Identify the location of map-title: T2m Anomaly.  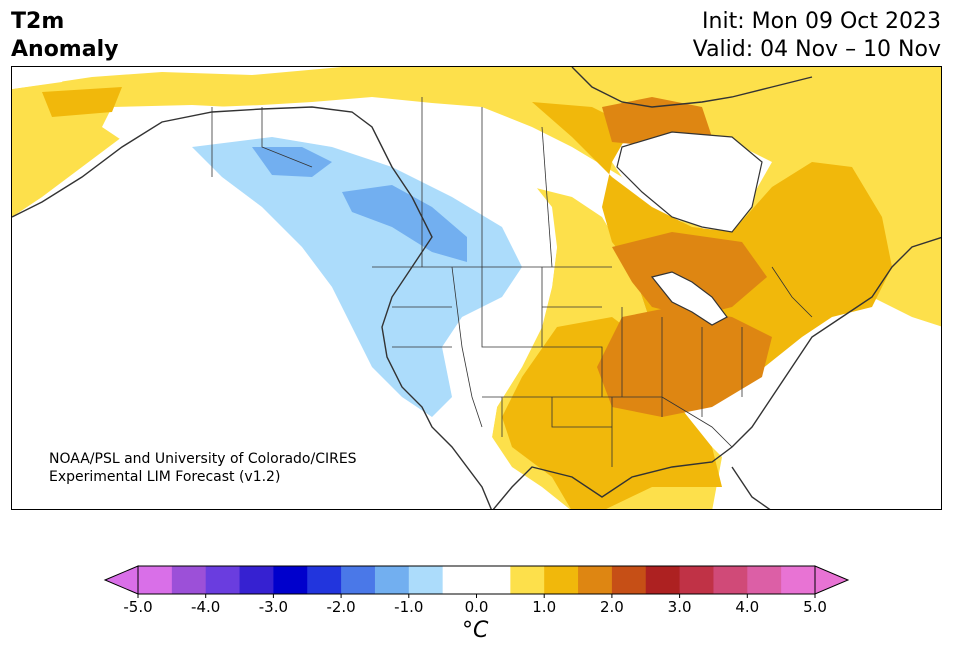
(64, 36).